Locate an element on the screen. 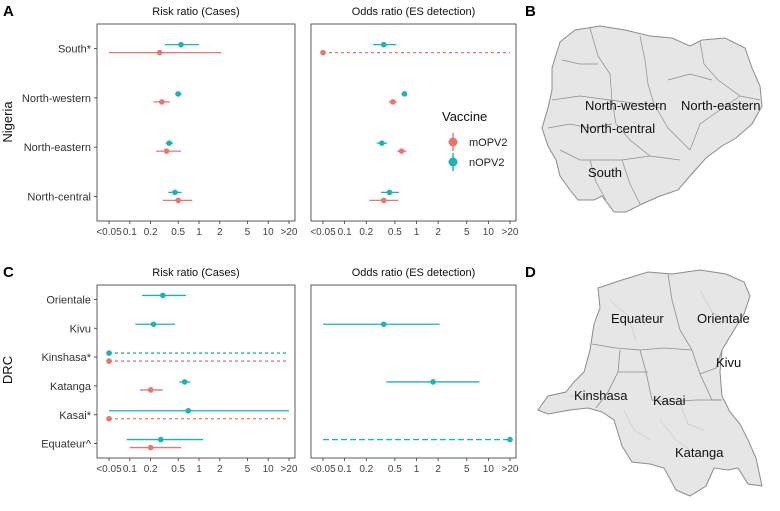  y-tick-label-equateur: Equateur^ is located at coordinates (66, 445).